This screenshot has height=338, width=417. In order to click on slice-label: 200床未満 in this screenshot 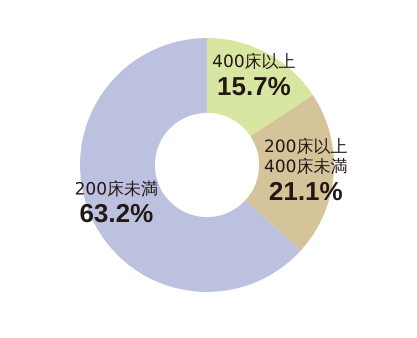, I will do `click(116, 189)`.